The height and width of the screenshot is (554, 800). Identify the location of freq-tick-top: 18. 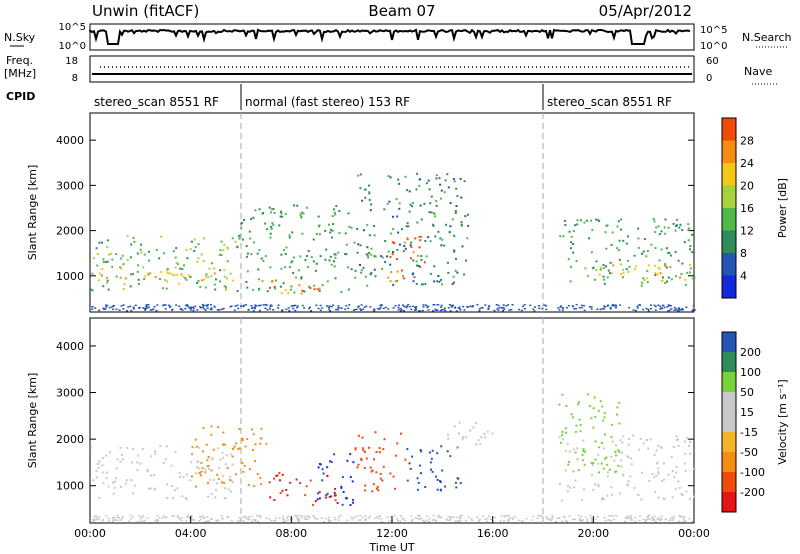
(71, 61).